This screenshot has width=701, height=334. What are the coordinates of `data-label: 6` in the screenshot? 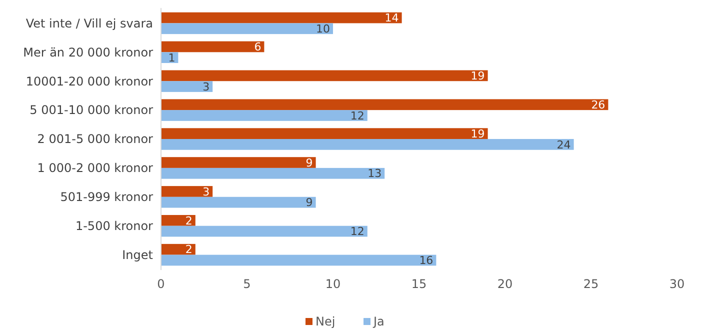 It's located at (258, 47).